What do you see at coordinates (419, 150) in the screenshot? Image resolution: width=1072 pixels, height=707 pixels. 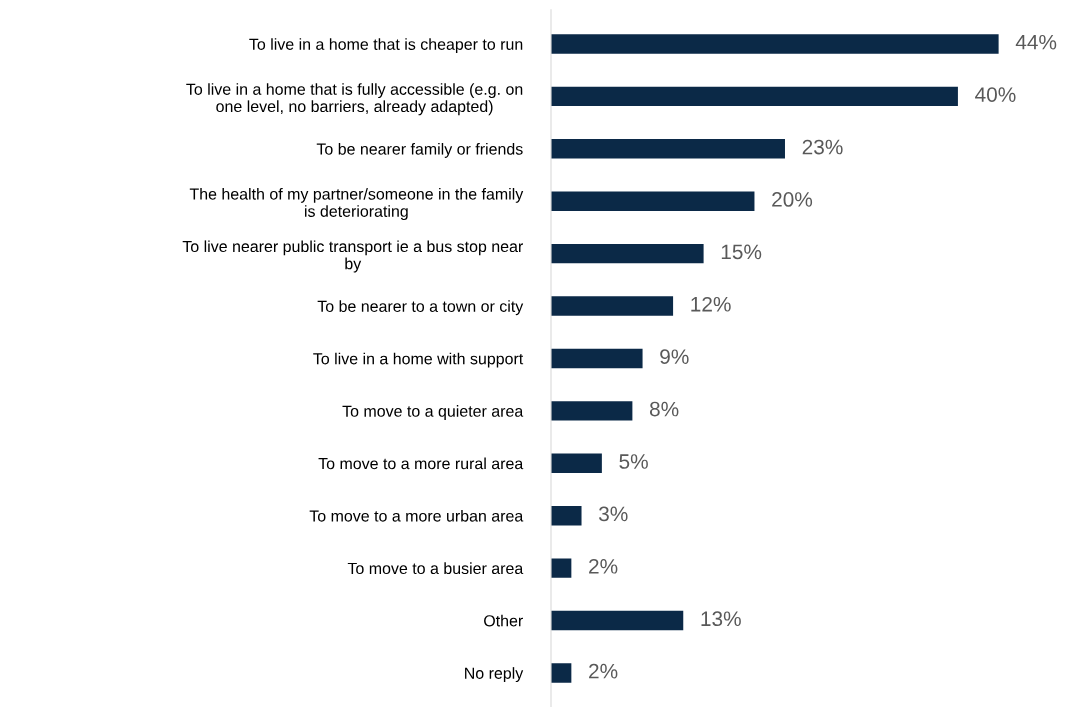 I see `y-tick-label: To be nearer family or friends` at bounding box center [419, 150].